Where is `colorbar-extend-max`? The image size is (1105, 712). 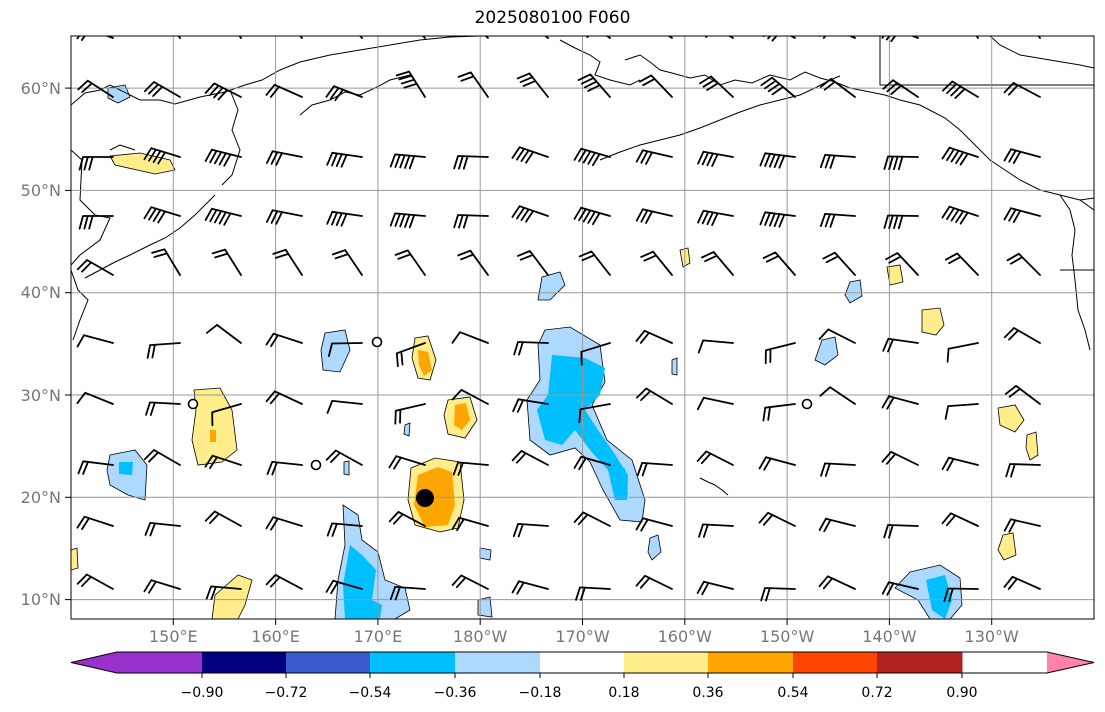 colorbar-extend-max is located at coordinates (1070, 662).